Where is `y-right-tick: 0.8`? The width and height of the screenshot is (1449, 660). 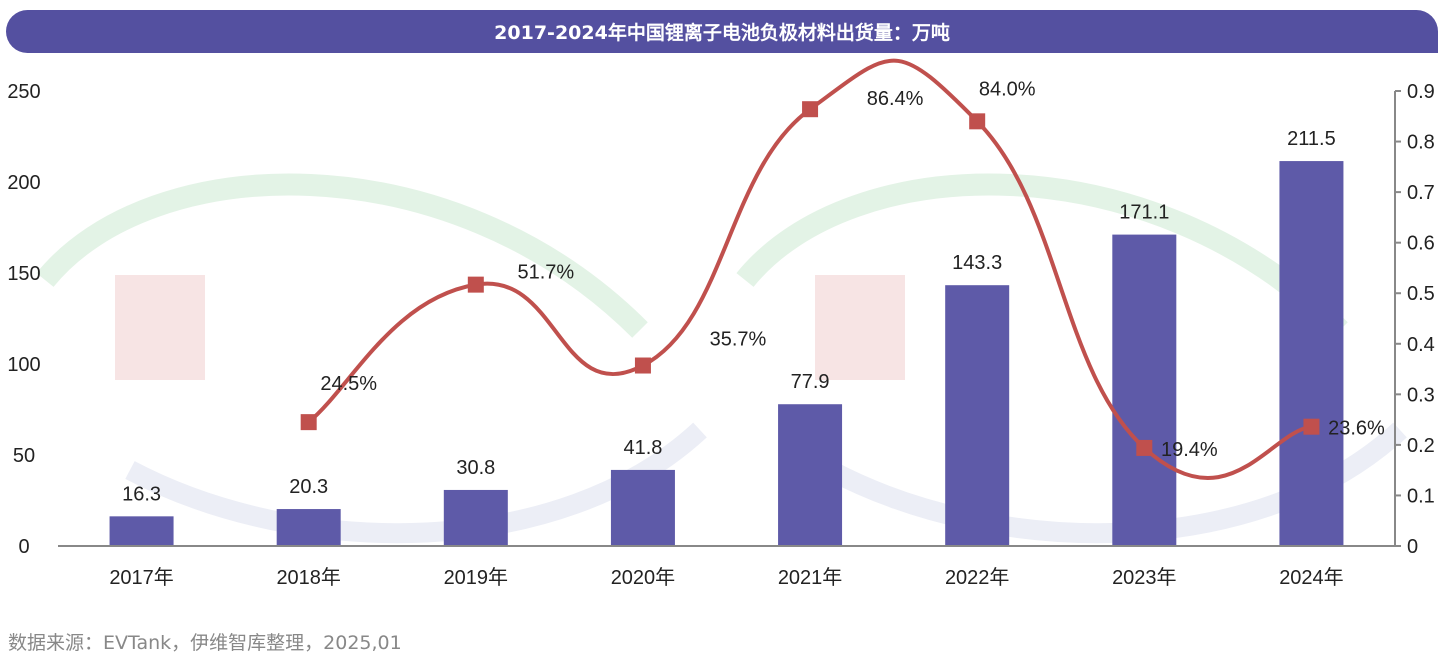
y-right-tick: 0.8 is located at coordinates (1421, 143).